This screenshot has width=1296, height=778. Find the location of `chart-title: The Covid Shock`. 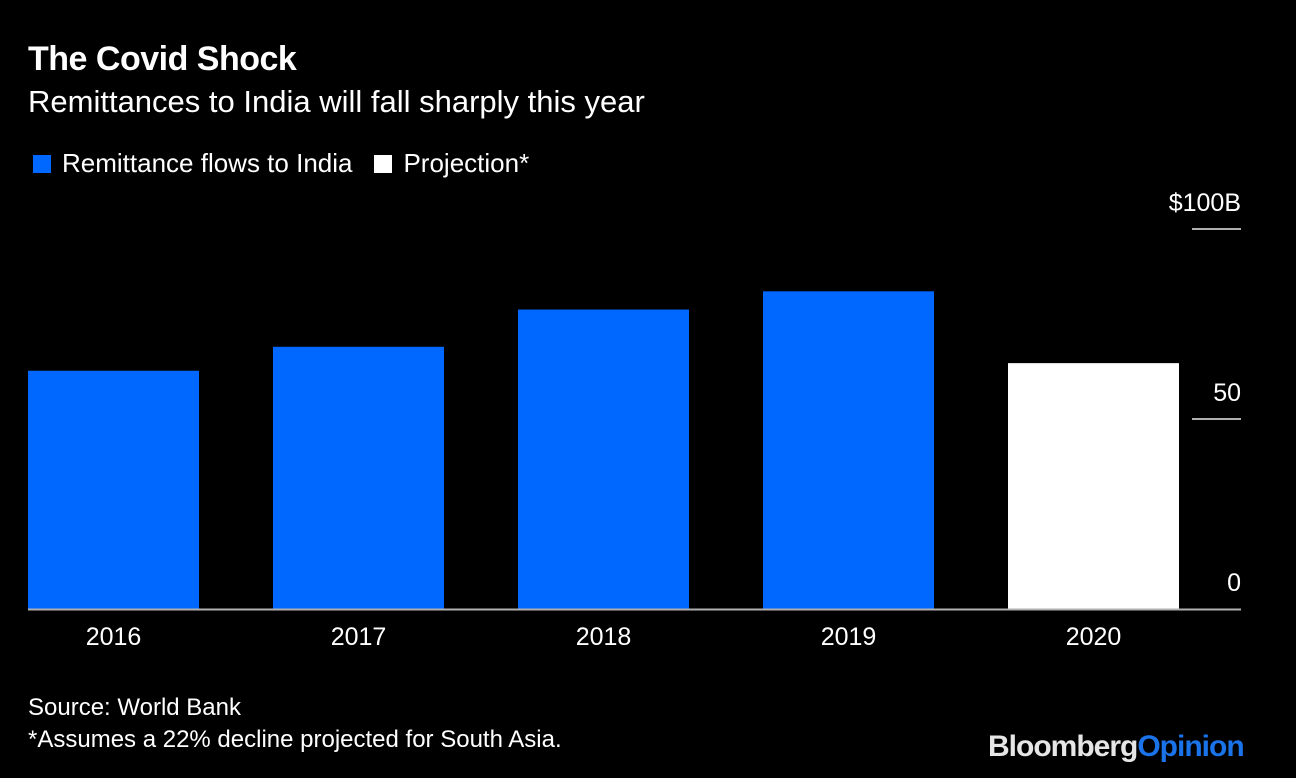

chart-title: The Covid Shock is located at coordinates (162, 59).